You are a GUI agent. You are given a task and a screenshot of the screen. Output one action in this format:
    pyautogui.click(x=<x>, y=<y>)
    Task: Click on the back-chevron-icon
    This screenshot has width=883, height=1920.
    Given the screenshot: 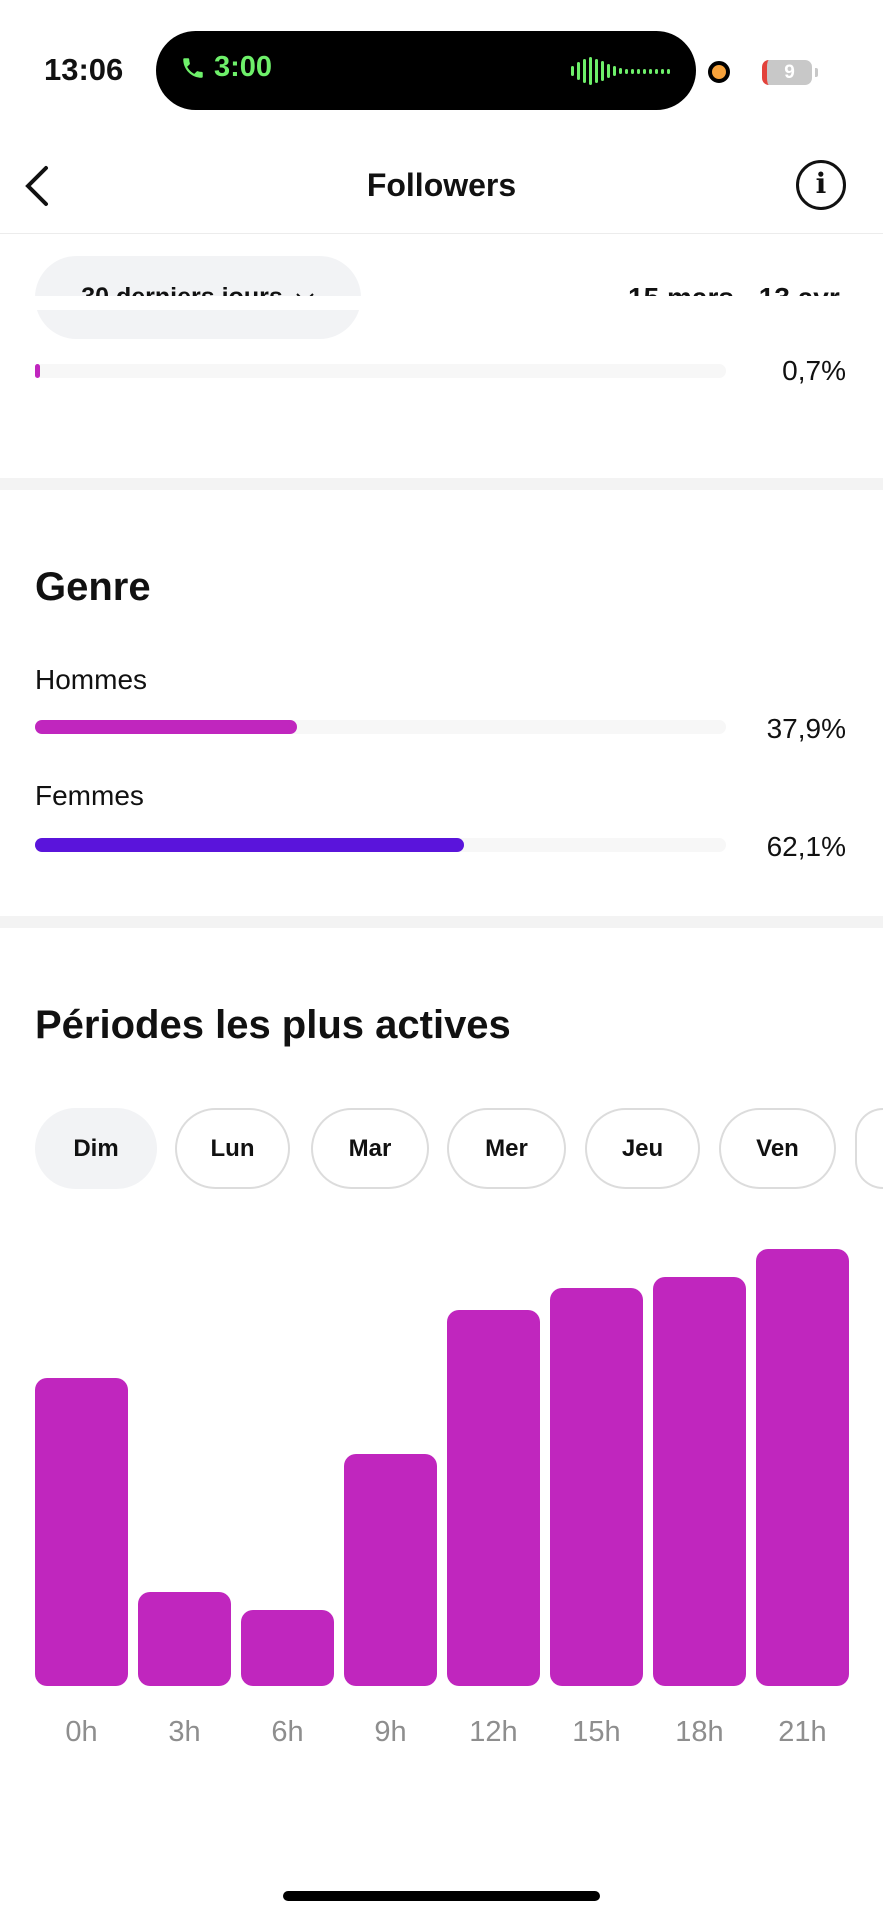 What is the action you would take?
    pyautogui.click(x=38, y=186)
    